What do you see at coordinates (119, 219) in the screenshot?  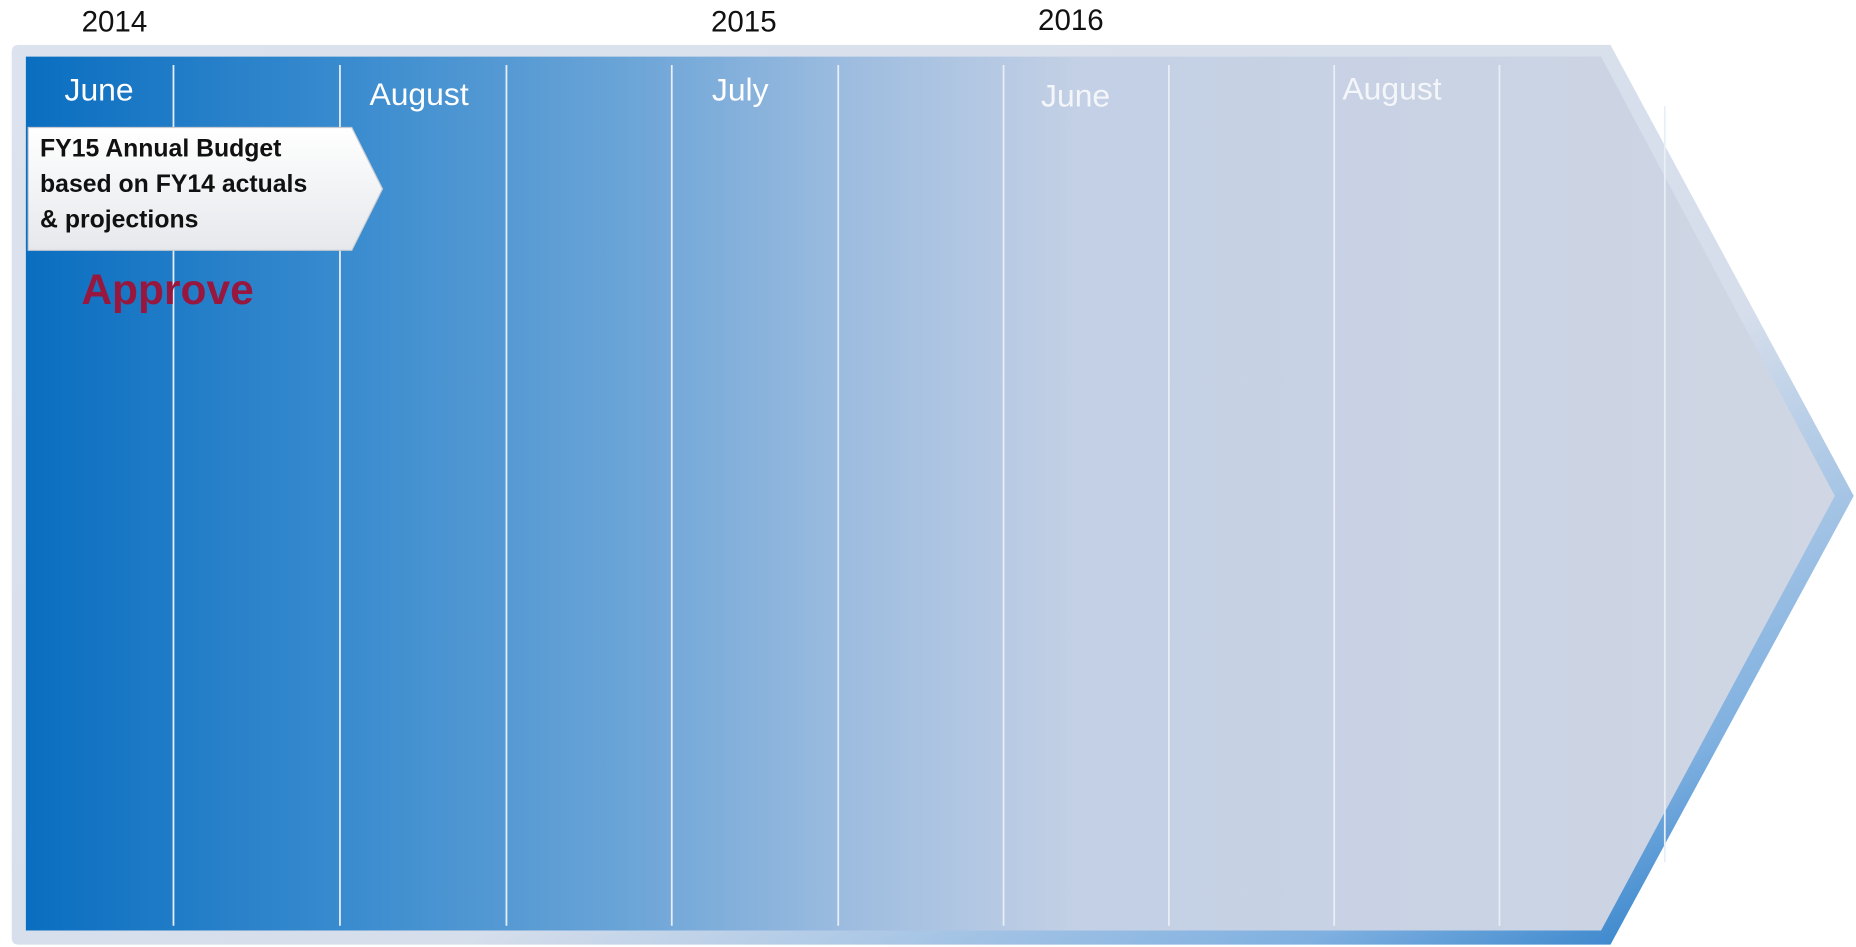 I see `callout-line: & projections` at bounding box center [119, 219].